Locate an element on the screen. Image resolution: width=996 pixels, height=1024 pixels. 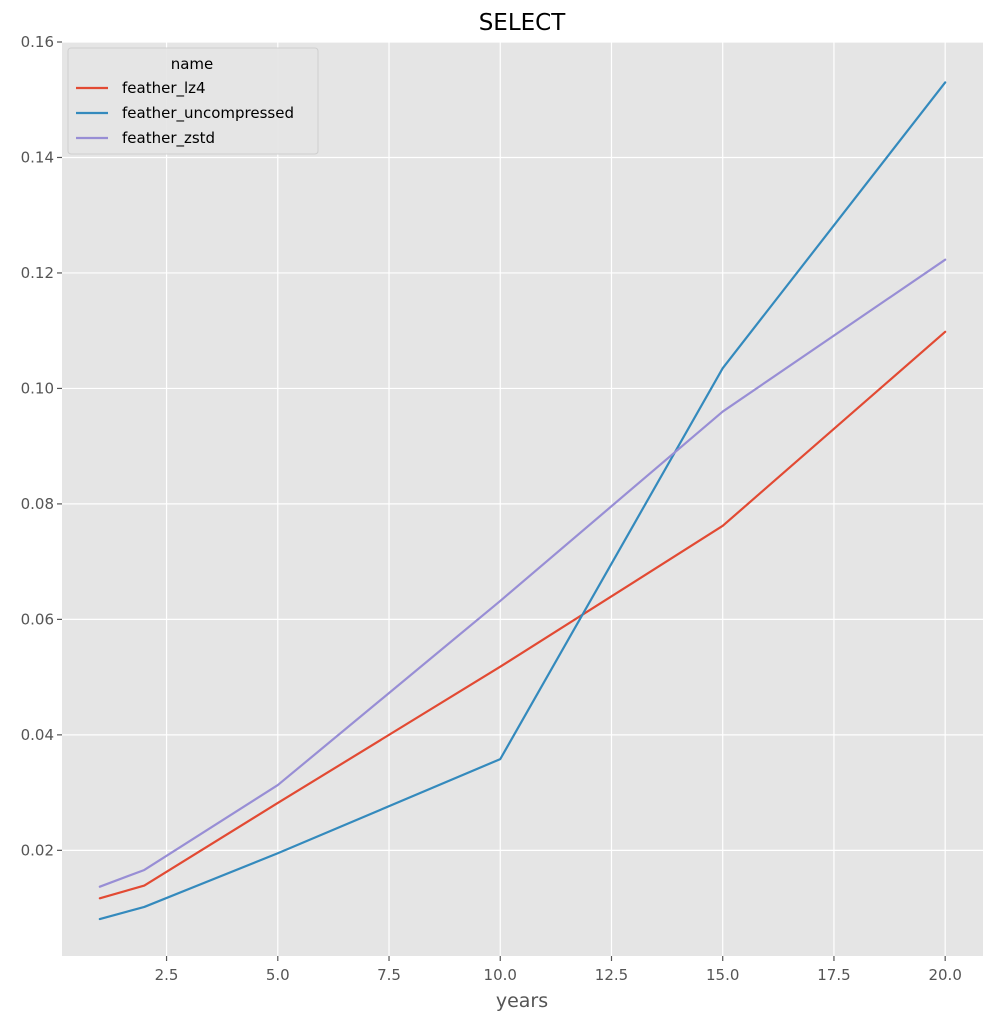
x-tick-label: 7.5 is located at coordinates (389, 975).